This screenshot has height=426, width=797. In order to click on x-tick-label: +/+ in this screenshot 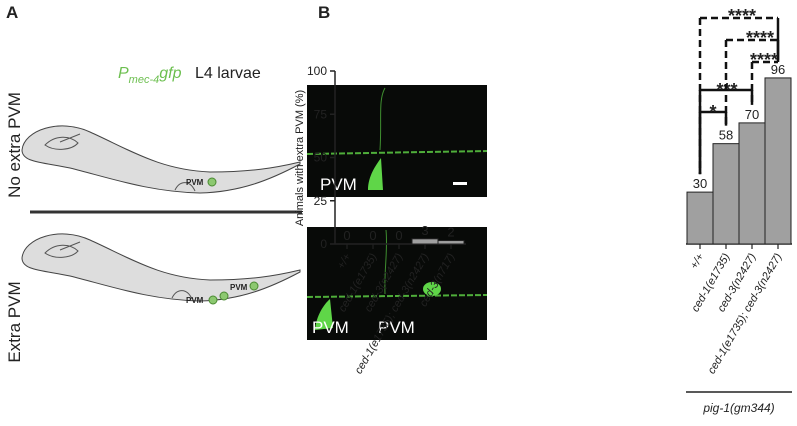, I will do `click(697, 261)`.